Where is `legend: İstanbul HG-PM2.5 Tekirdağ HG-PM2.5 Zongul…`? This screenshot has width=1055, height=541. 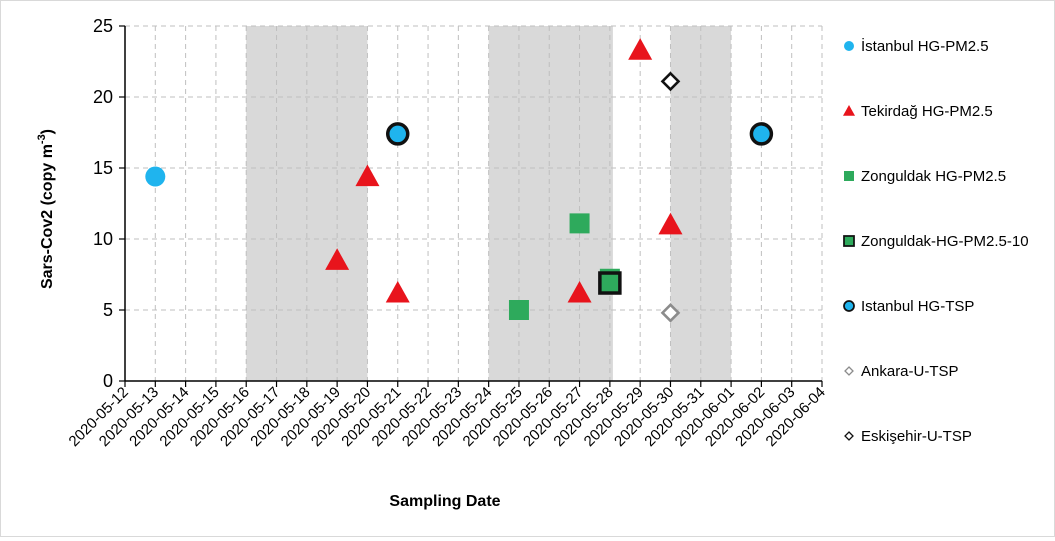 legend: İstanbul HG-PM2.5 Tekirdağ HG-PM2.5 Zongul… is located at coordinates (936, 241).